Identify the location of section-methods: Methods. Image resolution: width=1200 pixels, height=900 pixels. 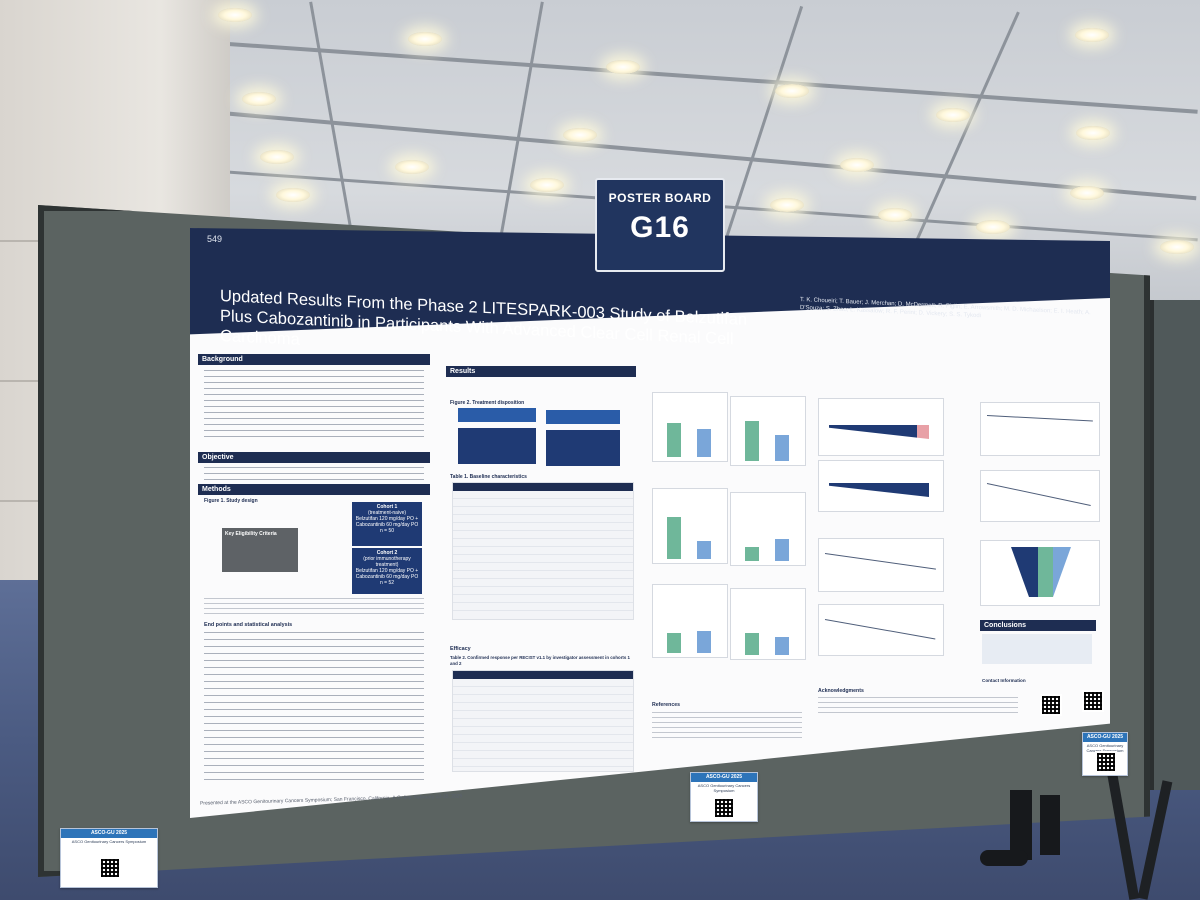
(314, 489).